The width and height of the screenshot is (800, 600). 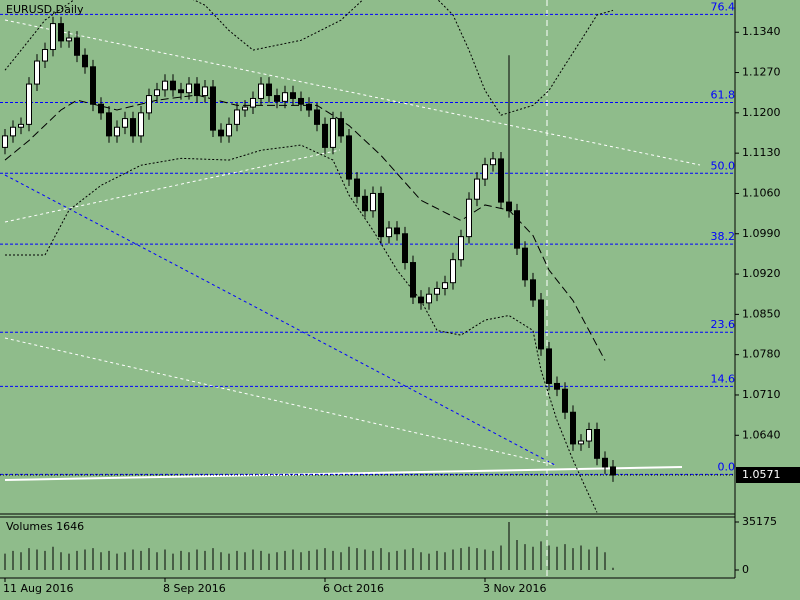 I want to click on last-price-box, so click(x=768, y=475).